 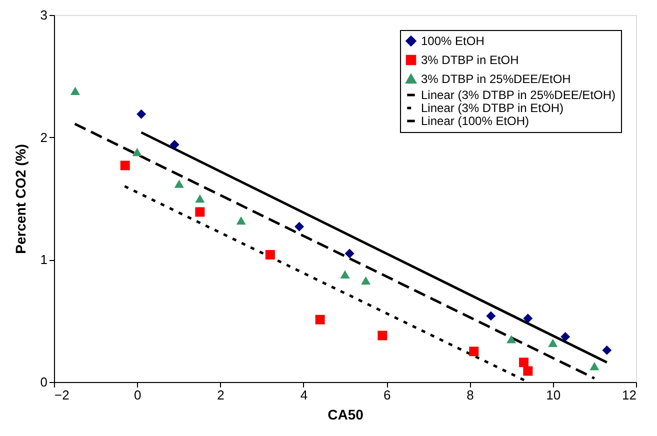 I want to click on x-tick-label: −2, so click(x=62, y=395).